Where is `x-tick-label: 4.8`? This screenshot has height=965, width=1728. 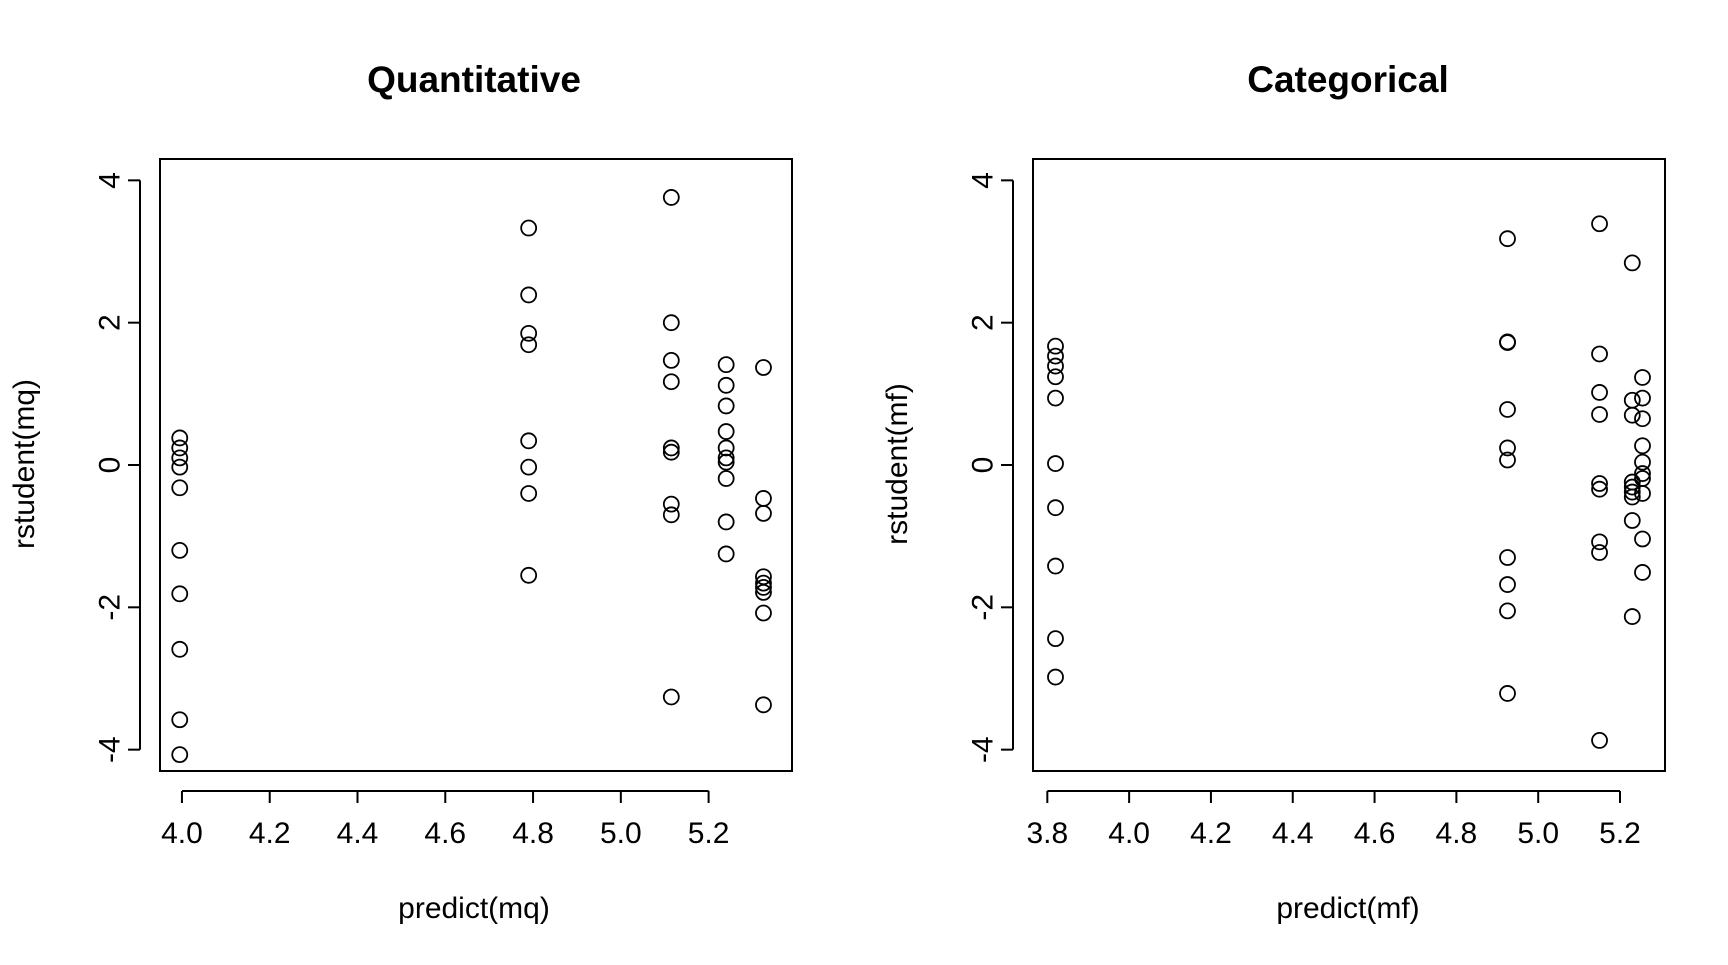
x-tick-label: 4.8 is located at coordinates (533, 833).